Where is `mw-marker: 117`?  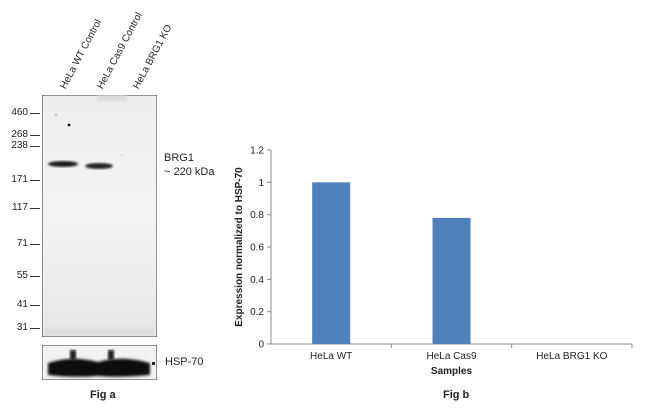 mw-marker: 117 is located at coordinates (20, 207).